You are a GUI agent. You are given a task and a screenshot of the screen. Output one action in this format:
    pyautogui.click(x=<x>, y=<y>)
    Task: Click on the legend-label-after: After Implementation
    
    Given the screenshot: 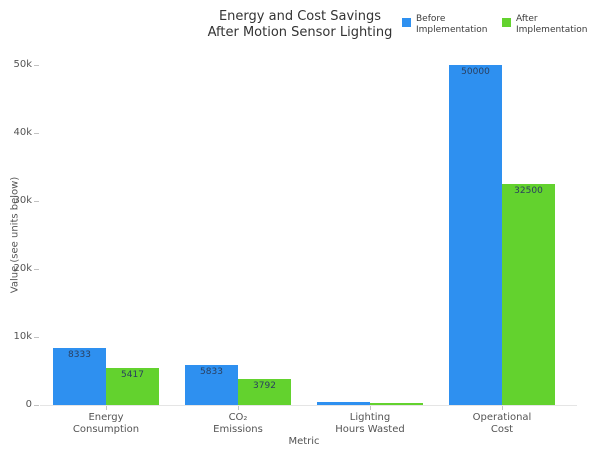 What is the action you would take?
    pyautogui.click(x=552, y=24)
    